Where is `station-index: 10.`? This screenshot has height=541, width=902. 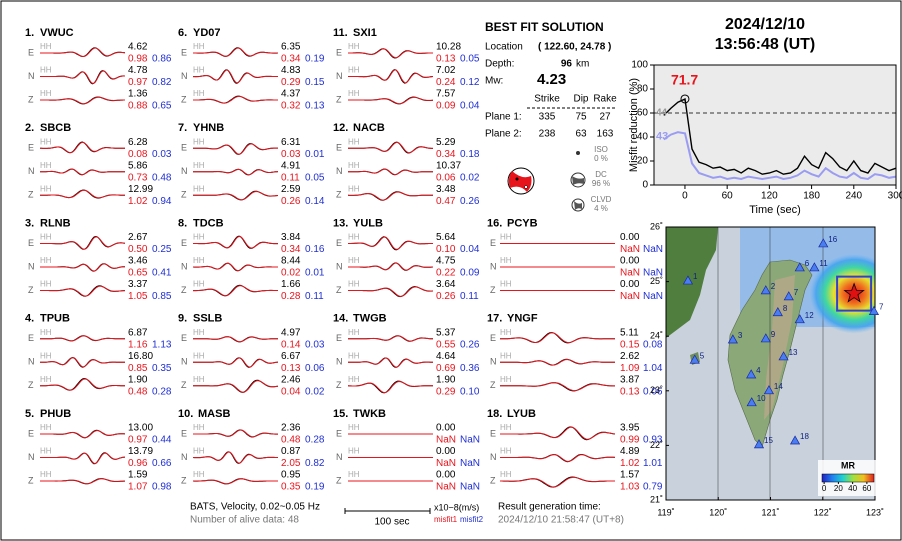
station-index: 10. is located at coordinates (185, 414).